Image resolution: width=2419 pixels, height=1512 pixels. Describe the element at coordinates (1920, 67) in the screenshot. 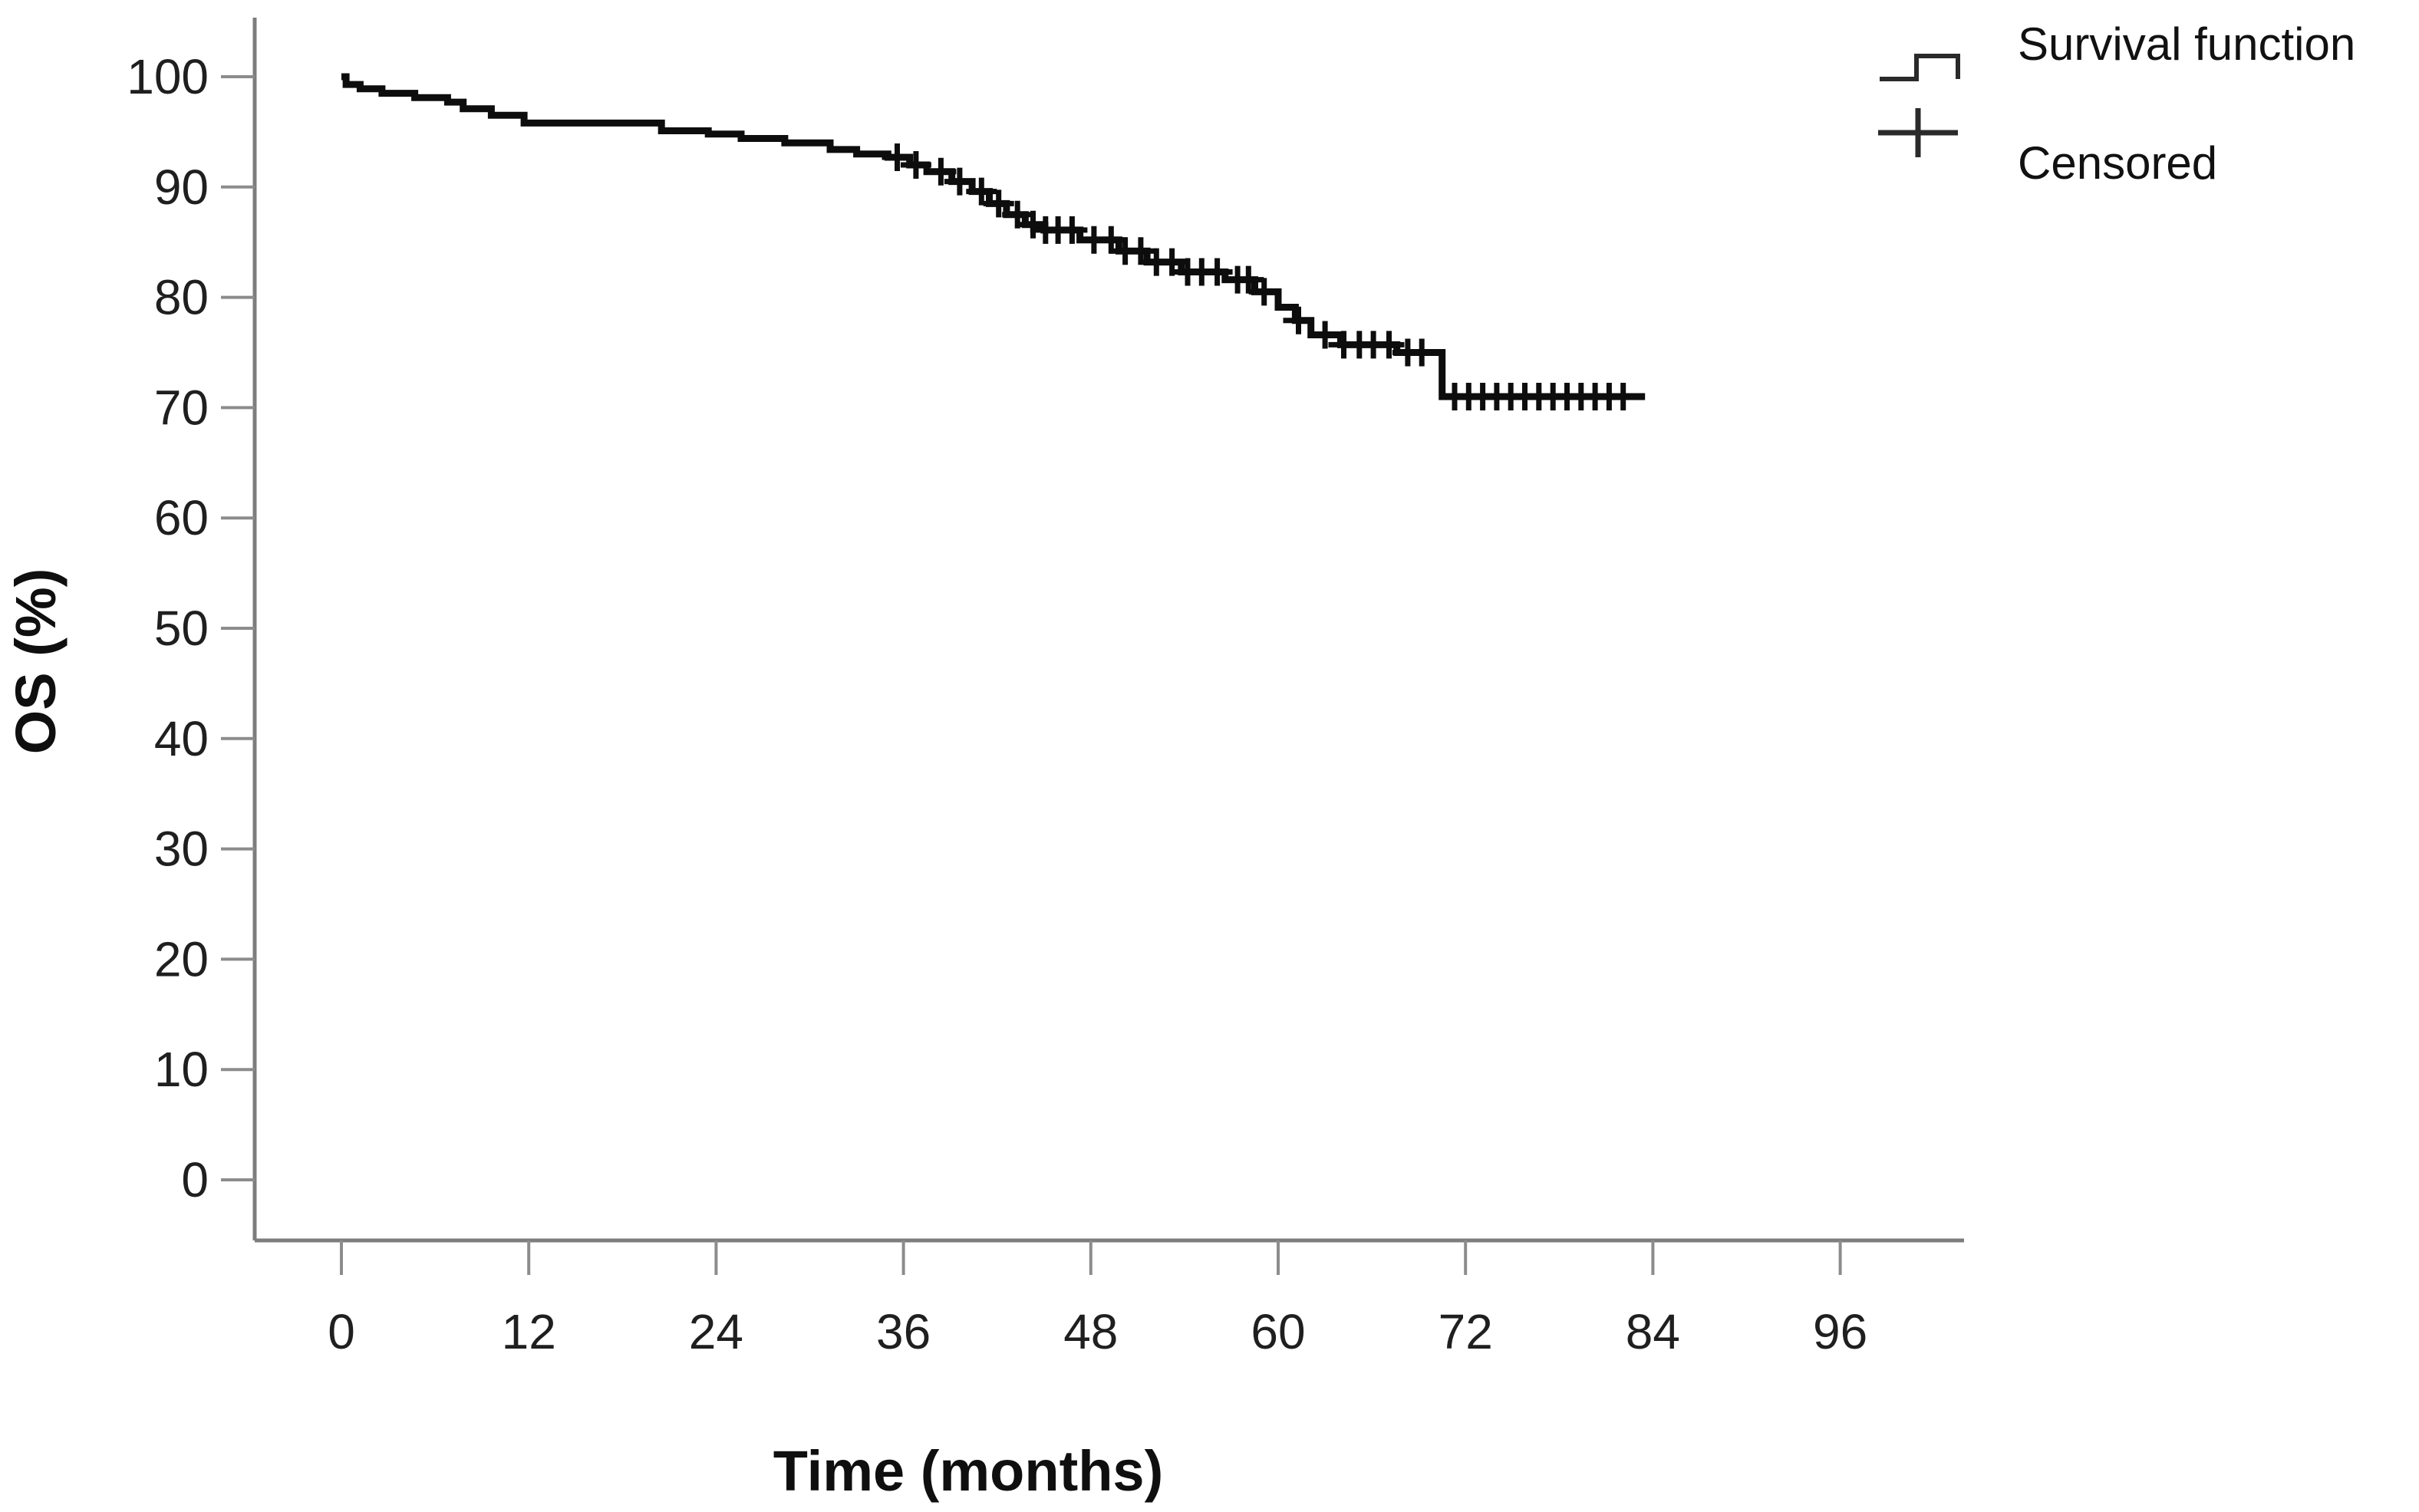

I see `step-line-icon` at that location.